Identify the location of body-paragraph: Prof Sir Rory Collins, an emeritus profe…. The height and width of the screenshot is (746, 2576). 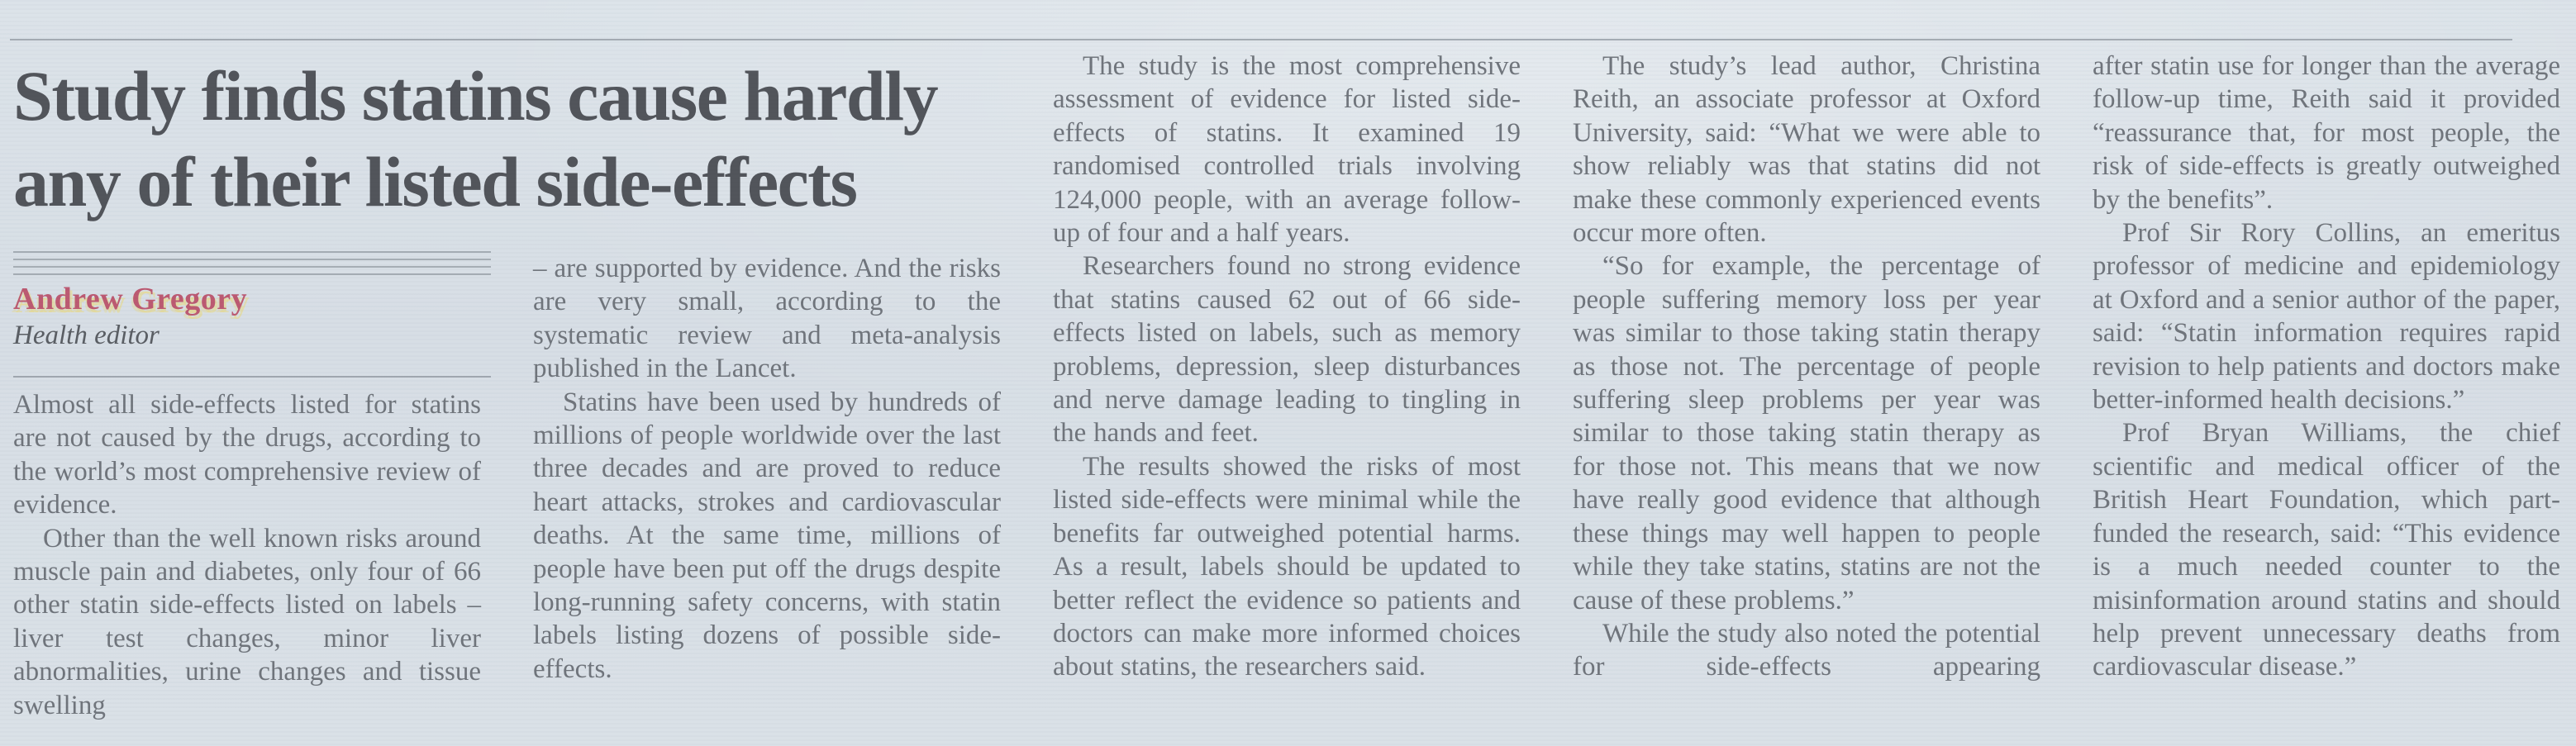
(2326, 317).